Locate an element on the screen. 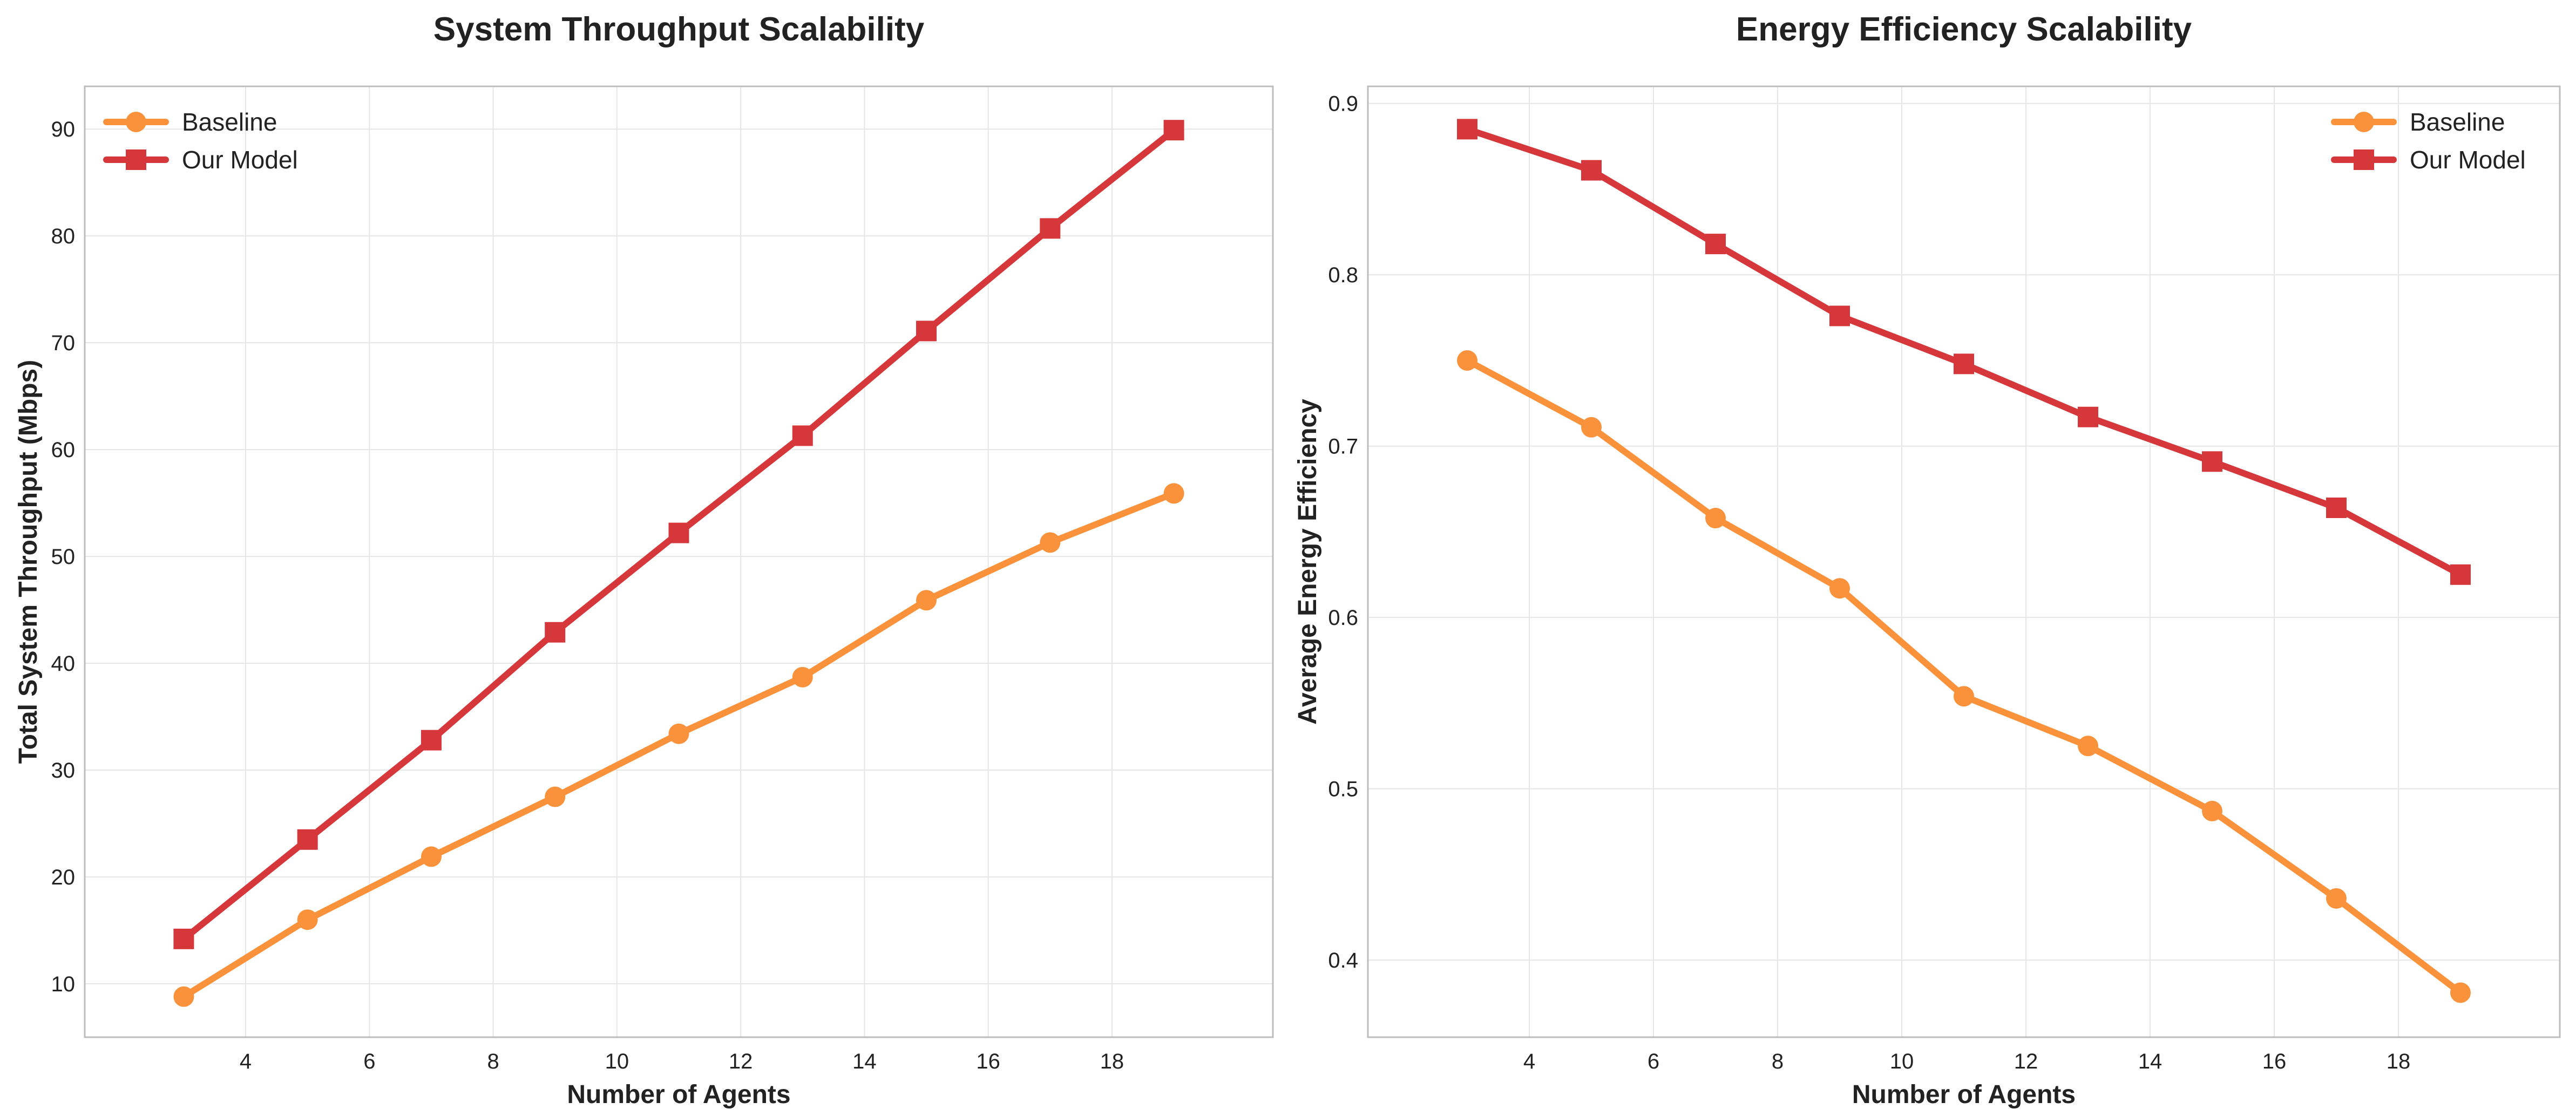 This screenshot has width=2576, height=1116. y-tick-label: 0.4 is located at coordinates (1343, 961).